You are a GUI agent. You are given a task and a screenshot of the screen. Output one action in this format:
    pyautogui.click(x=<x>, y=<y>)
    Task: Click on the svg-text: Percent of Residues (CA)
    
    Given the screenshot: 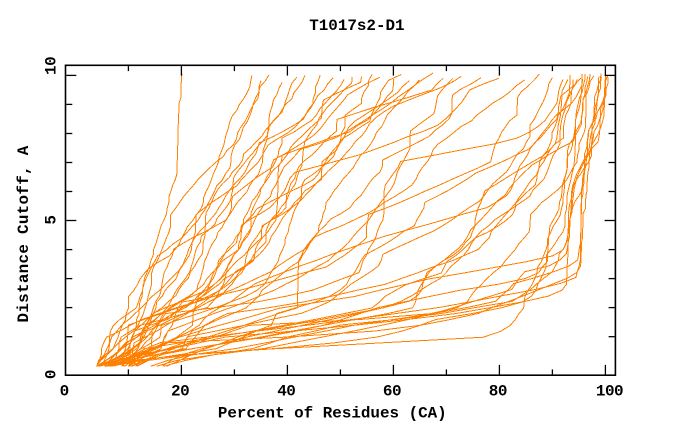 What is the action you would take?
    pyautogui.click(x=332, y=414)
    